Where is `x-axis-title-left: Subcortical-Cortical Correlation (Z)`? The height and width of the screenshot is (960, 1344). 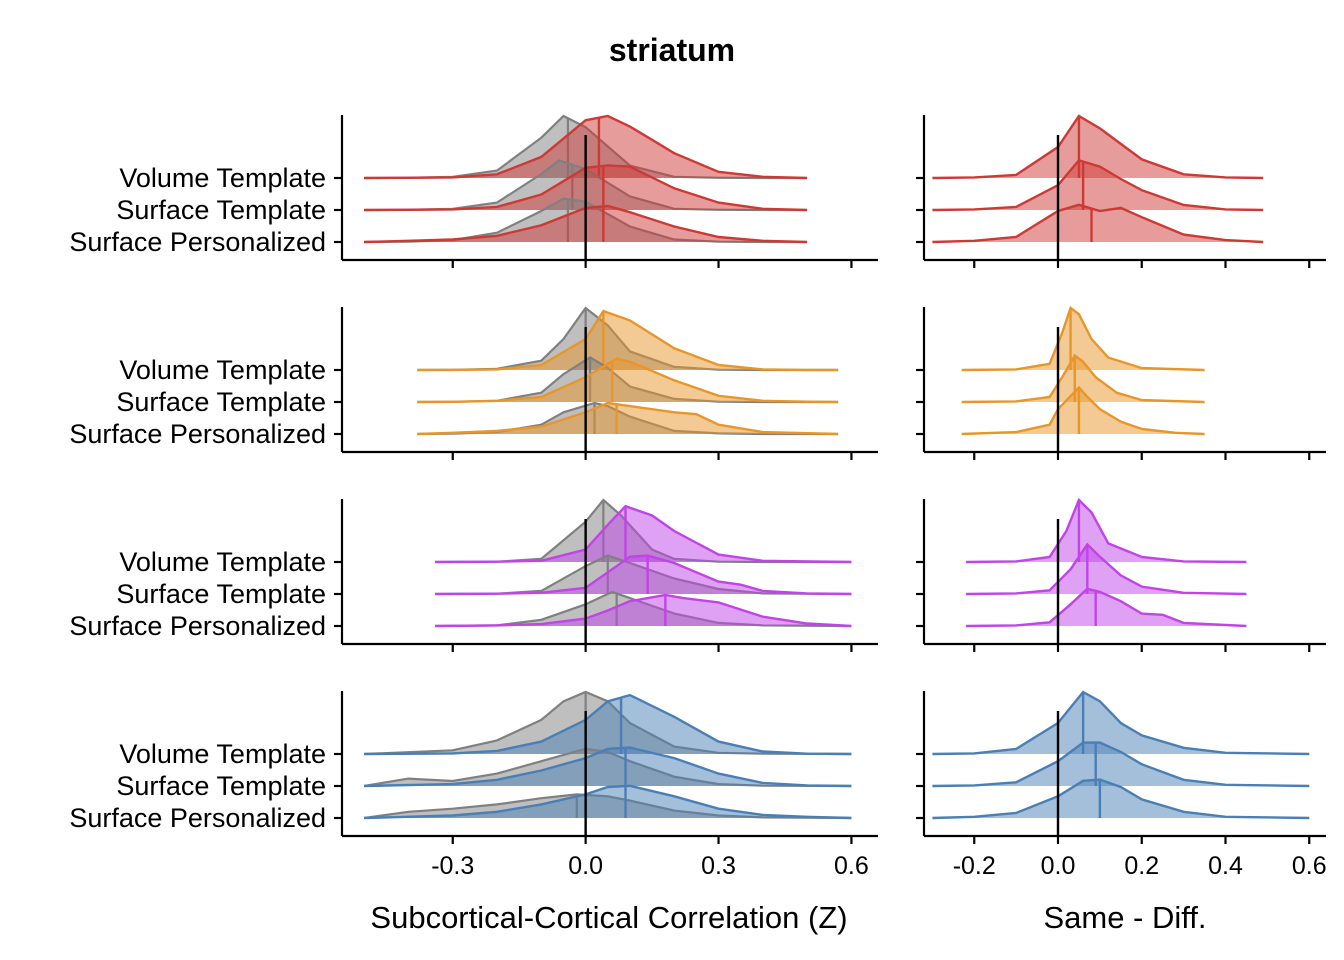
x-axis-title-left: Subcortical-Cortical Correlation (Z) is located at coordinates (608, 917).